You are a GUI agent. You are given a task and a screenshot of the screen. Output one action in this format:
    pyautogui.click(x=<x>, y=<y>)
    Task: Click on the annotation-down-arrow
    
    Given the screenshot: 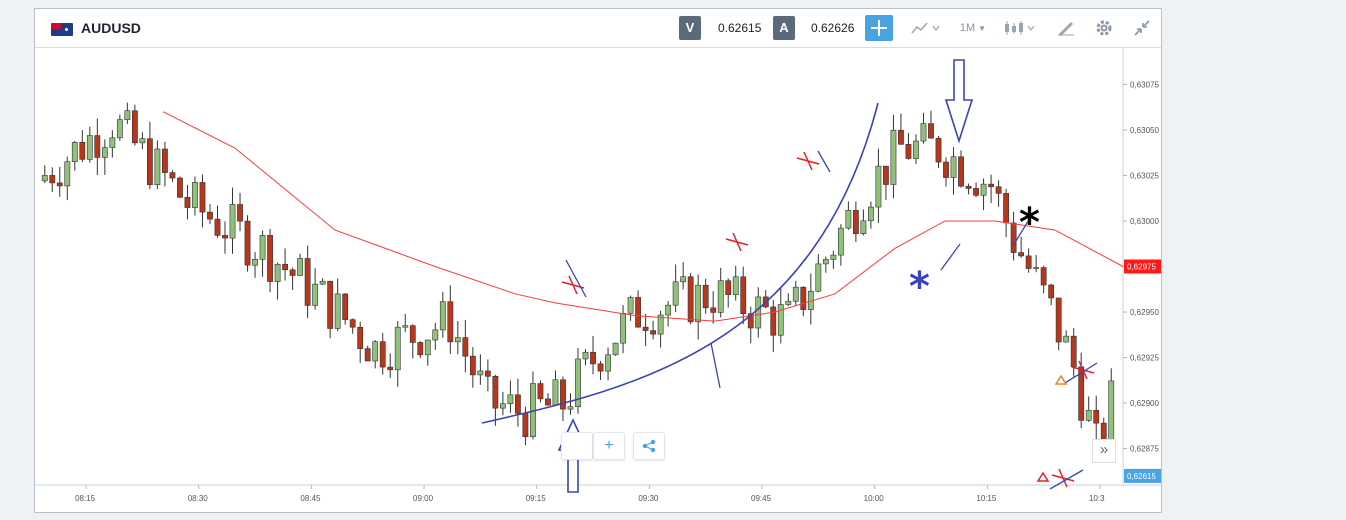 What is the action you would take?
    pyautogui.click(x=959, y=101)
    